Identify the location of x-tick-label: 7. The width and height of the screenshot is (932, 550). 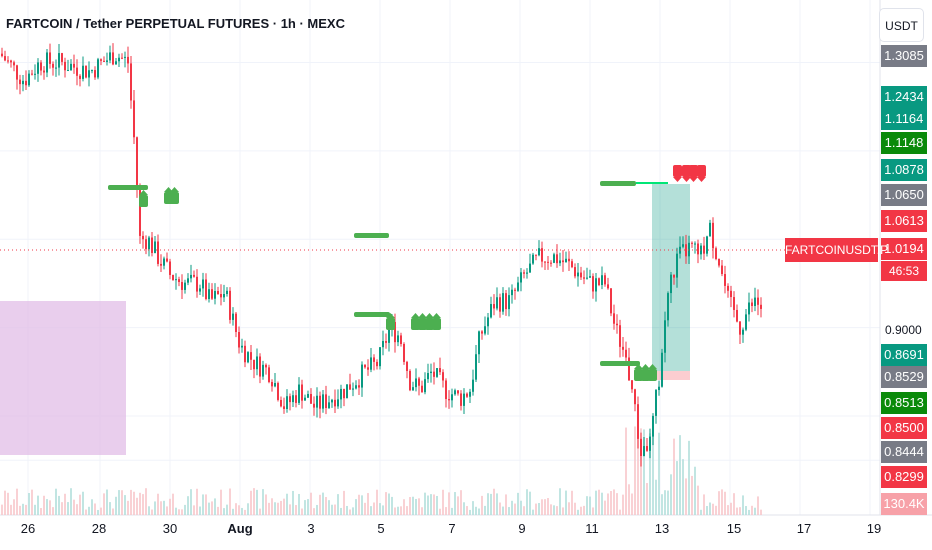
(452, 528).